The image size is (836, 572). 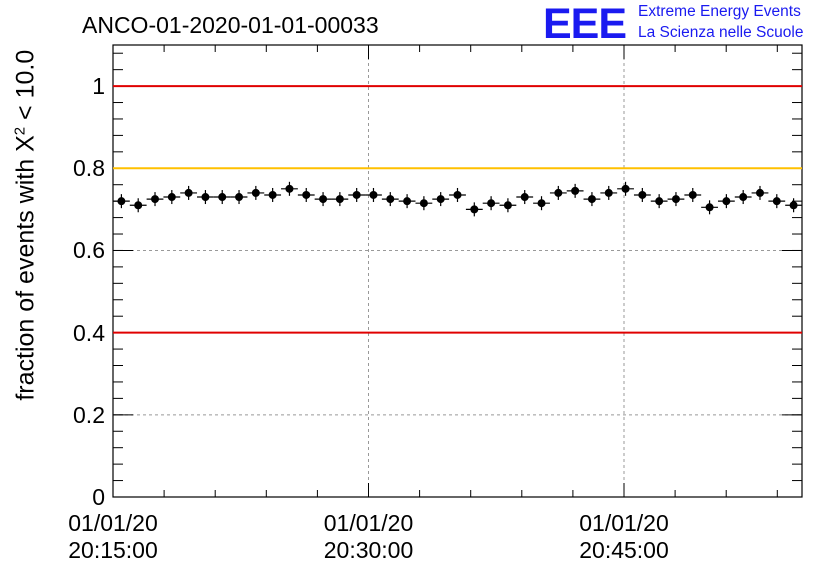 I want to click on y-tick-label: 0.6, so click(x=89, y=250).